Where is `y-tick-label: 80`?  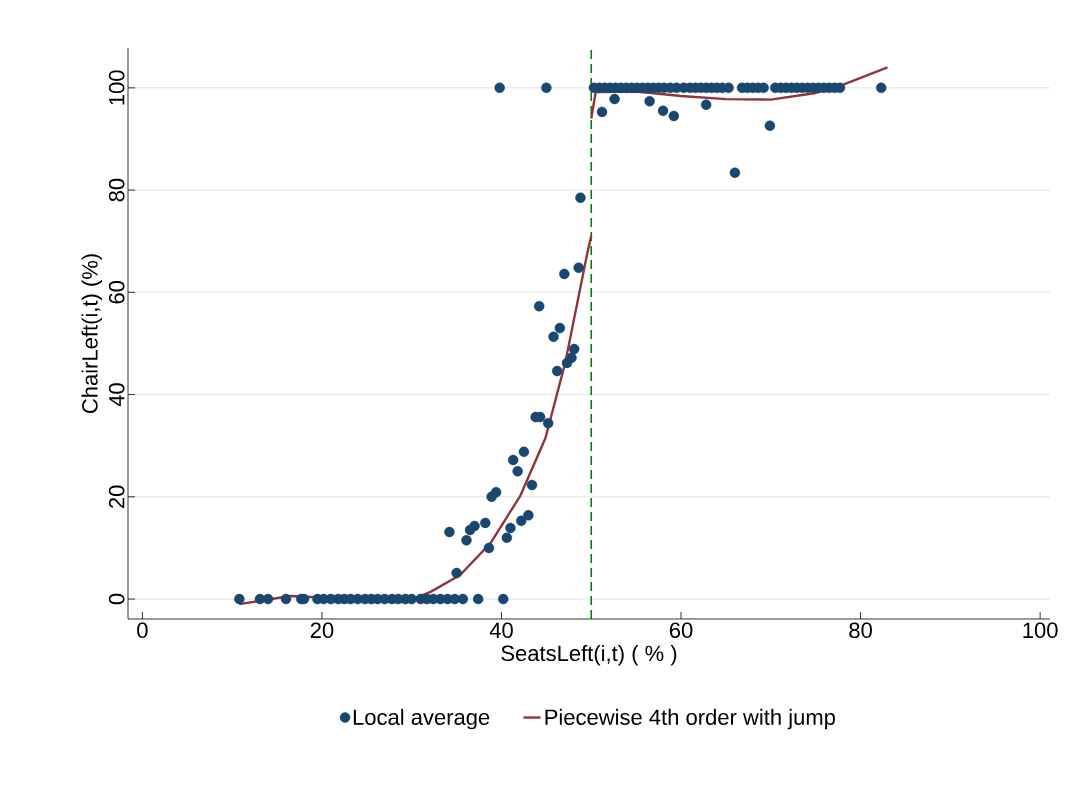 y-tick-label: 80 is located at coordinates (116, 190).